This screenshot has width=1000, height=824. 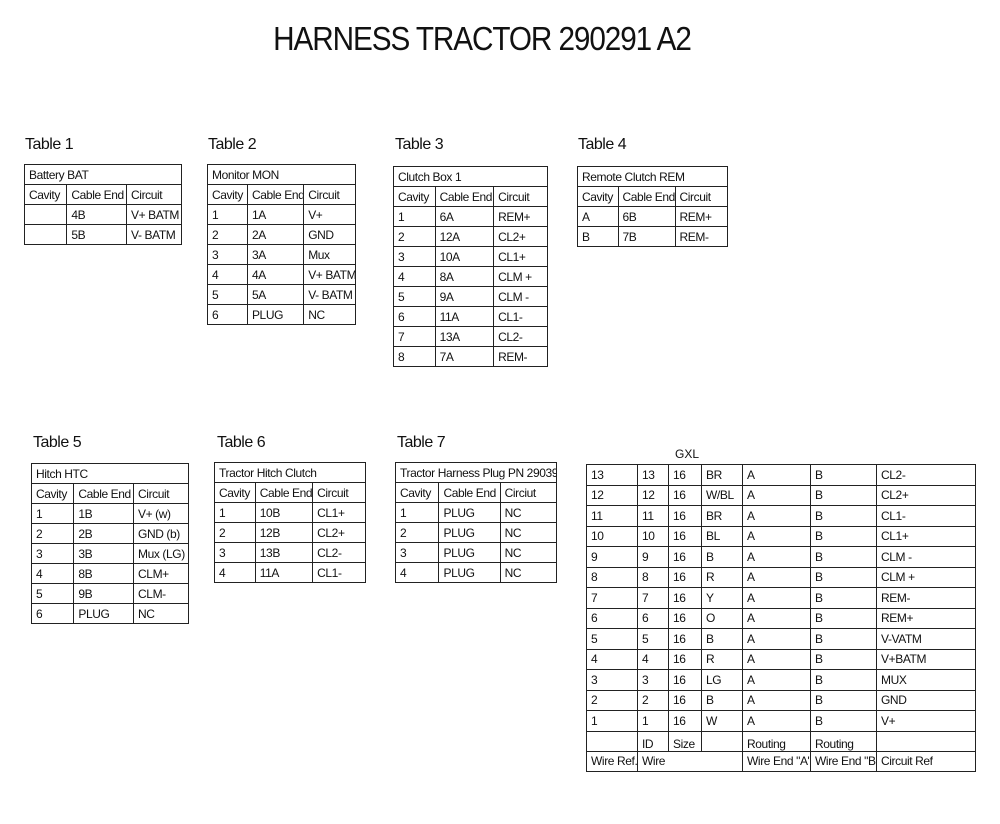 I want to click on cell: 9A, so click(x=464, y=296).